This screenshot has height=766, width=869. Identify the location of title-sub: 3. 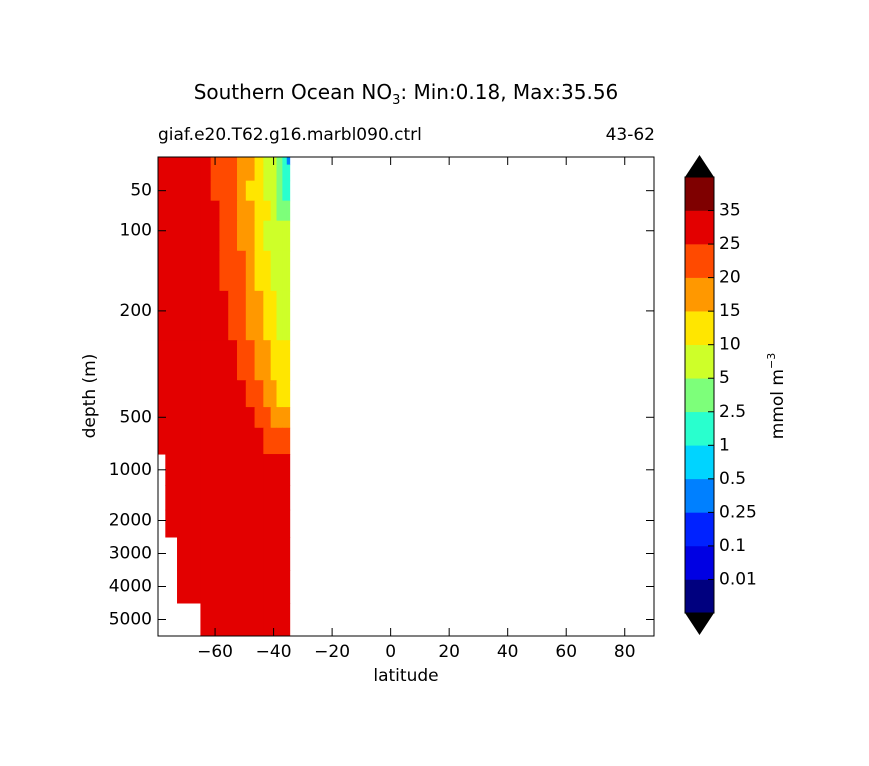
(396, 100).